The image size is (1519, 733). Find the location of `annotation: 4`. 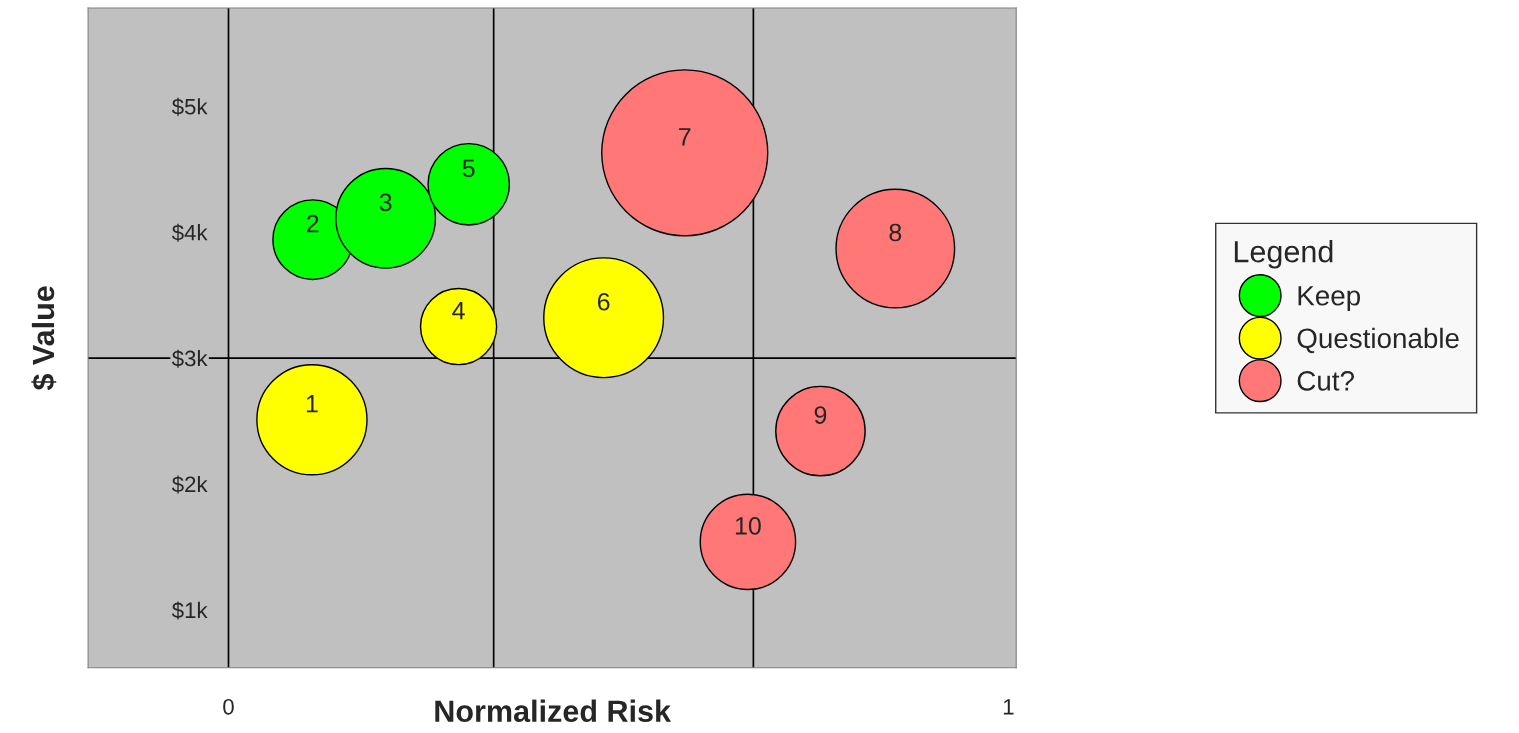

annotation: 4 is located at coordinates (458, 310).